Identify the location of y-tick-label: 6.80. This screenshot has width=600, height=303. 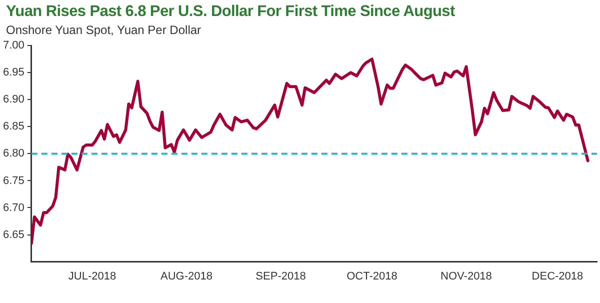
(13, 154).